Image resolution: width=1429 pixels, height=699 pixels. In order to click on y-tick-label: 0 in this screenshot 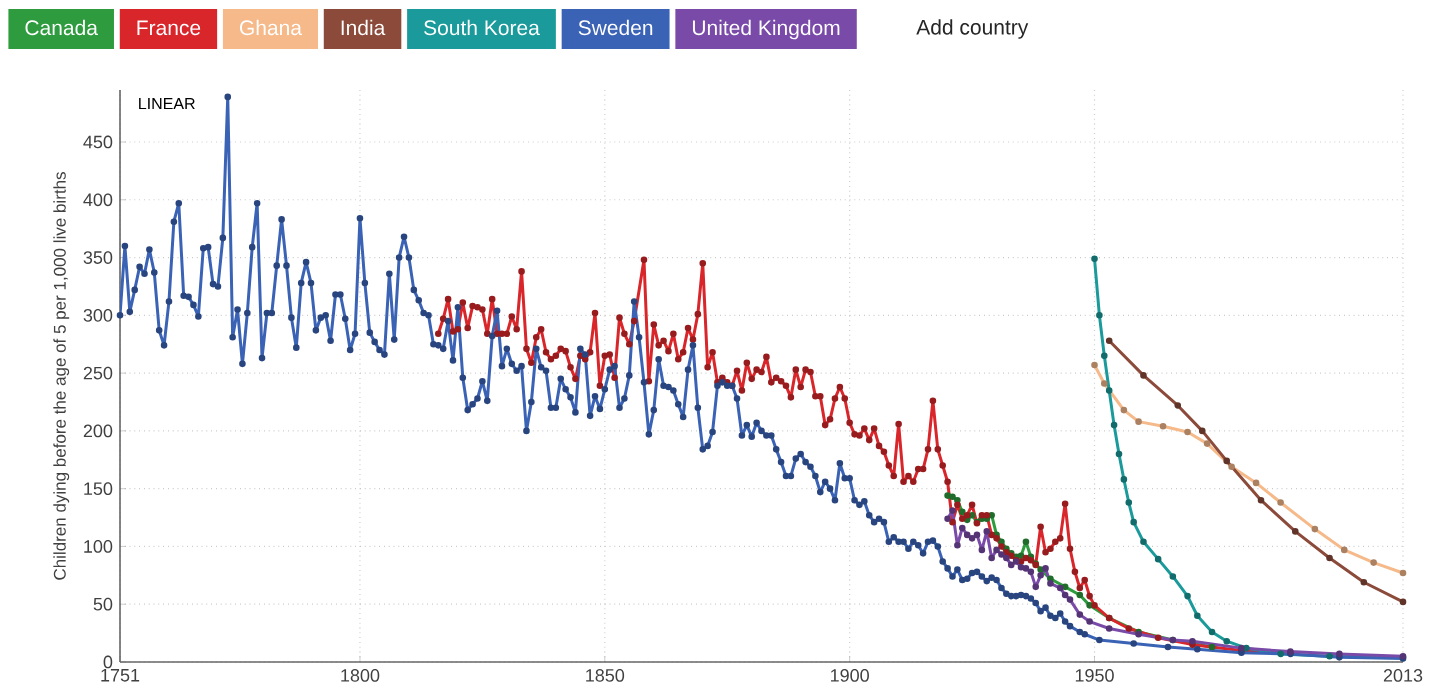, I will do `click(108, 662)`.